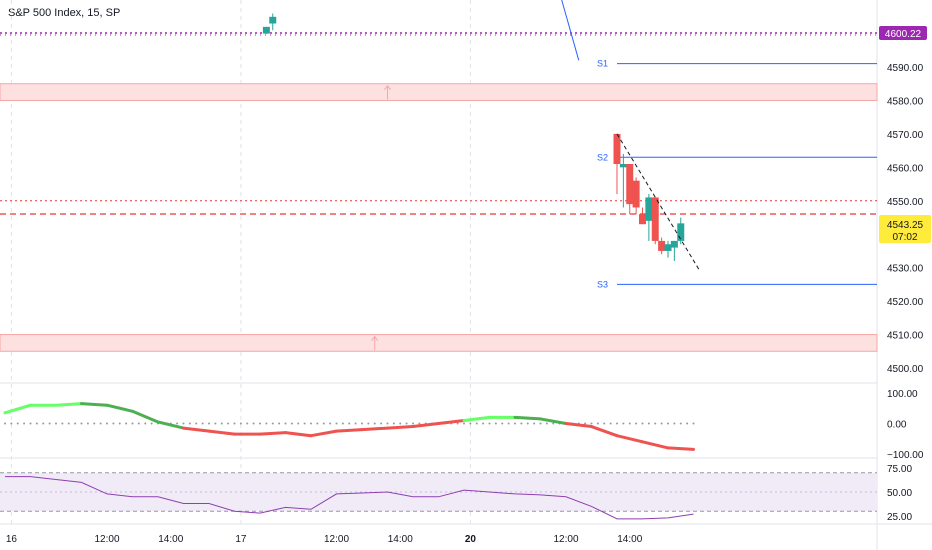 This screenshot has height=550, width=932. What do you see at coordinates (471, 539) in the screenshot?
I see `time-tick: 20` at bounding box center [471, 539].